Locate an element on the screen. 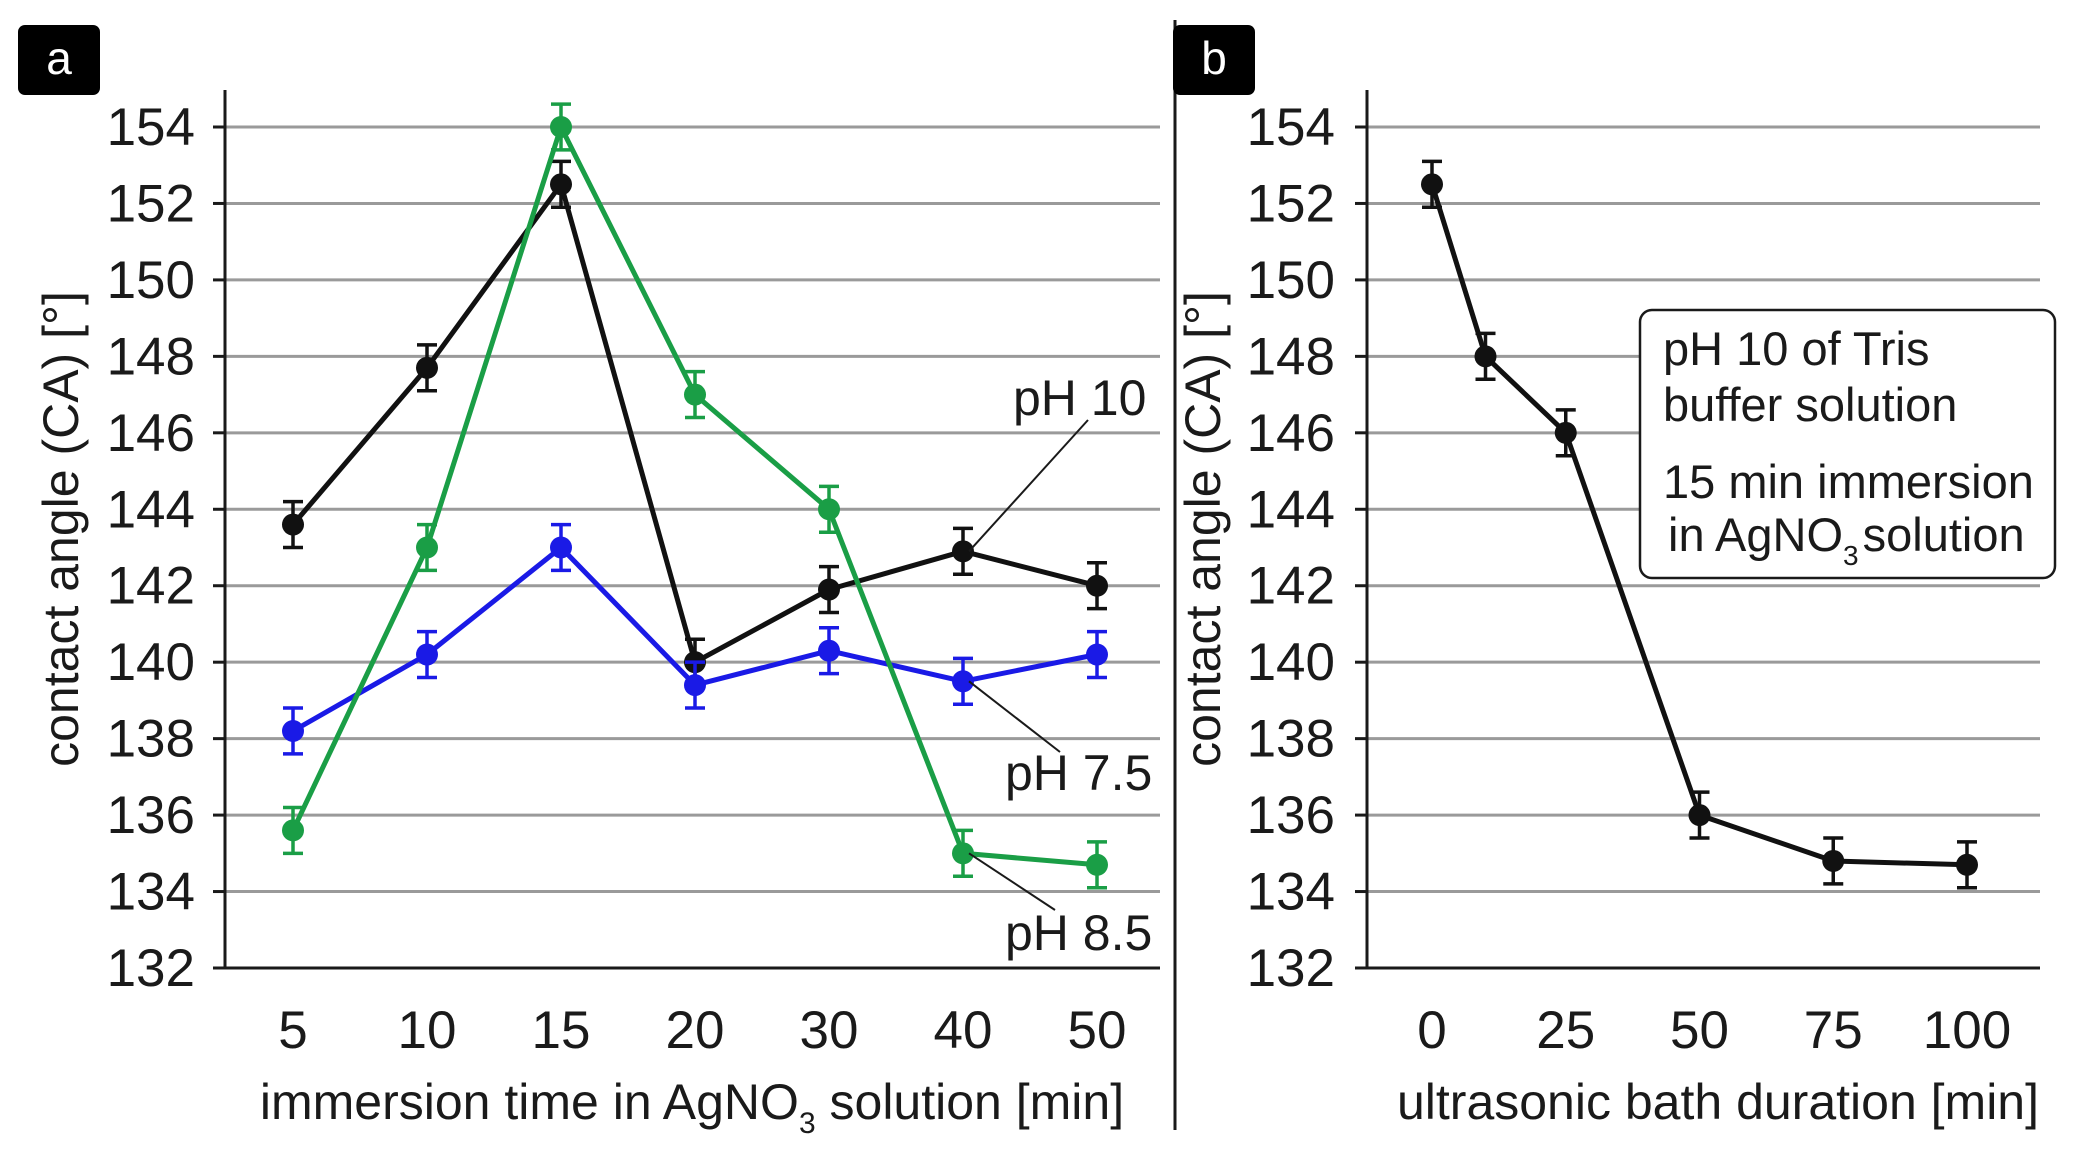 This screenshot has height=1149, width=2079. panel-a-badge is located at coordinates (59, 60).